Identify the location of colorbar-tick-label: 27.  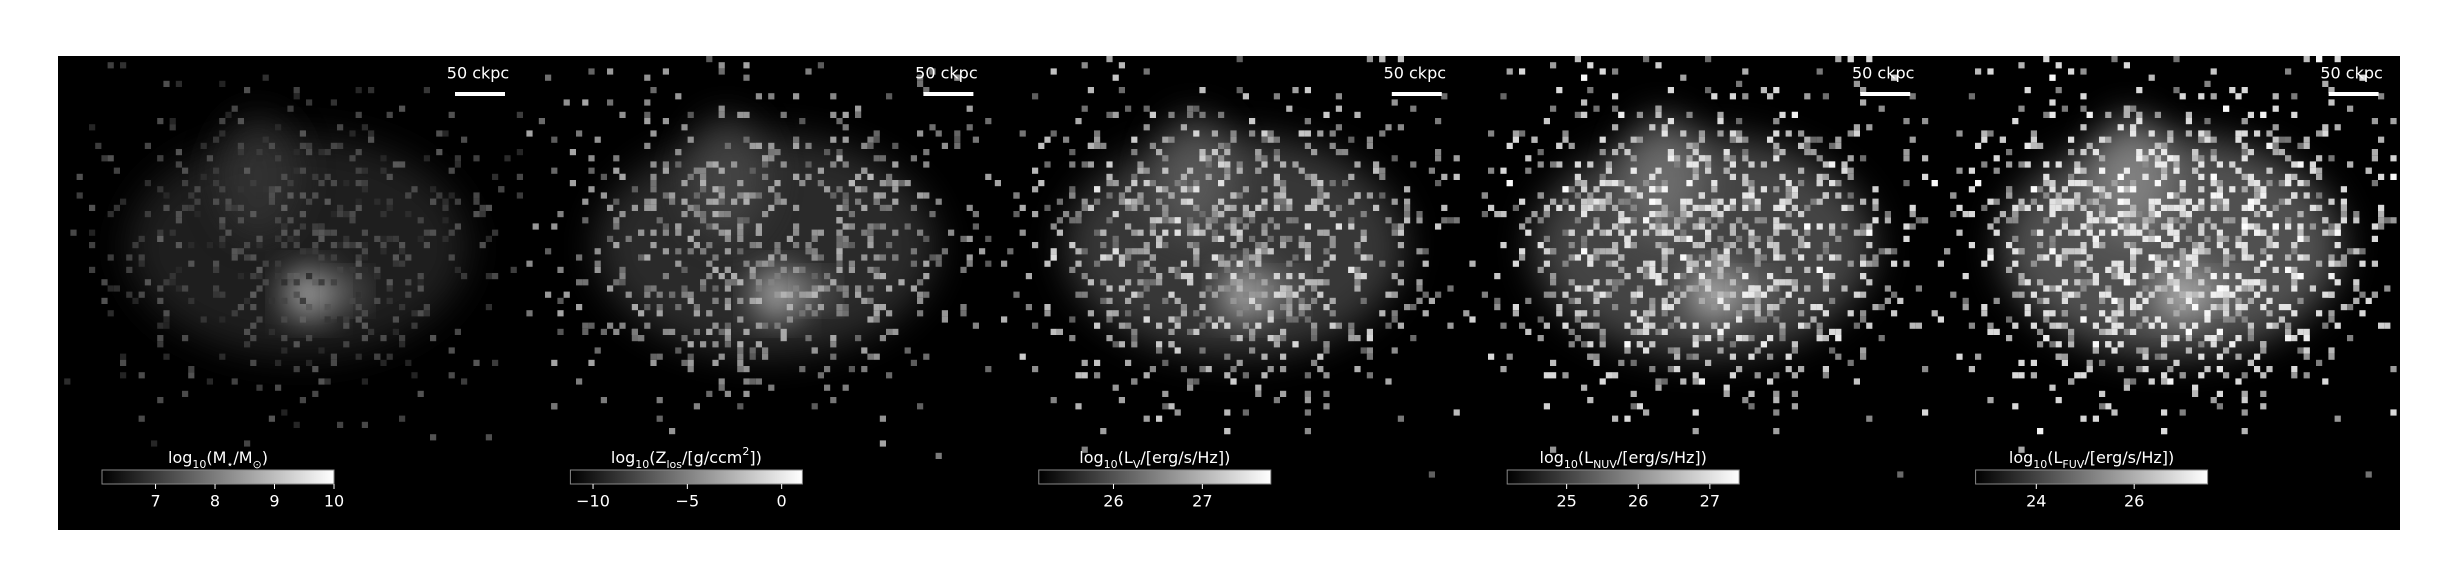
(1710, 501).